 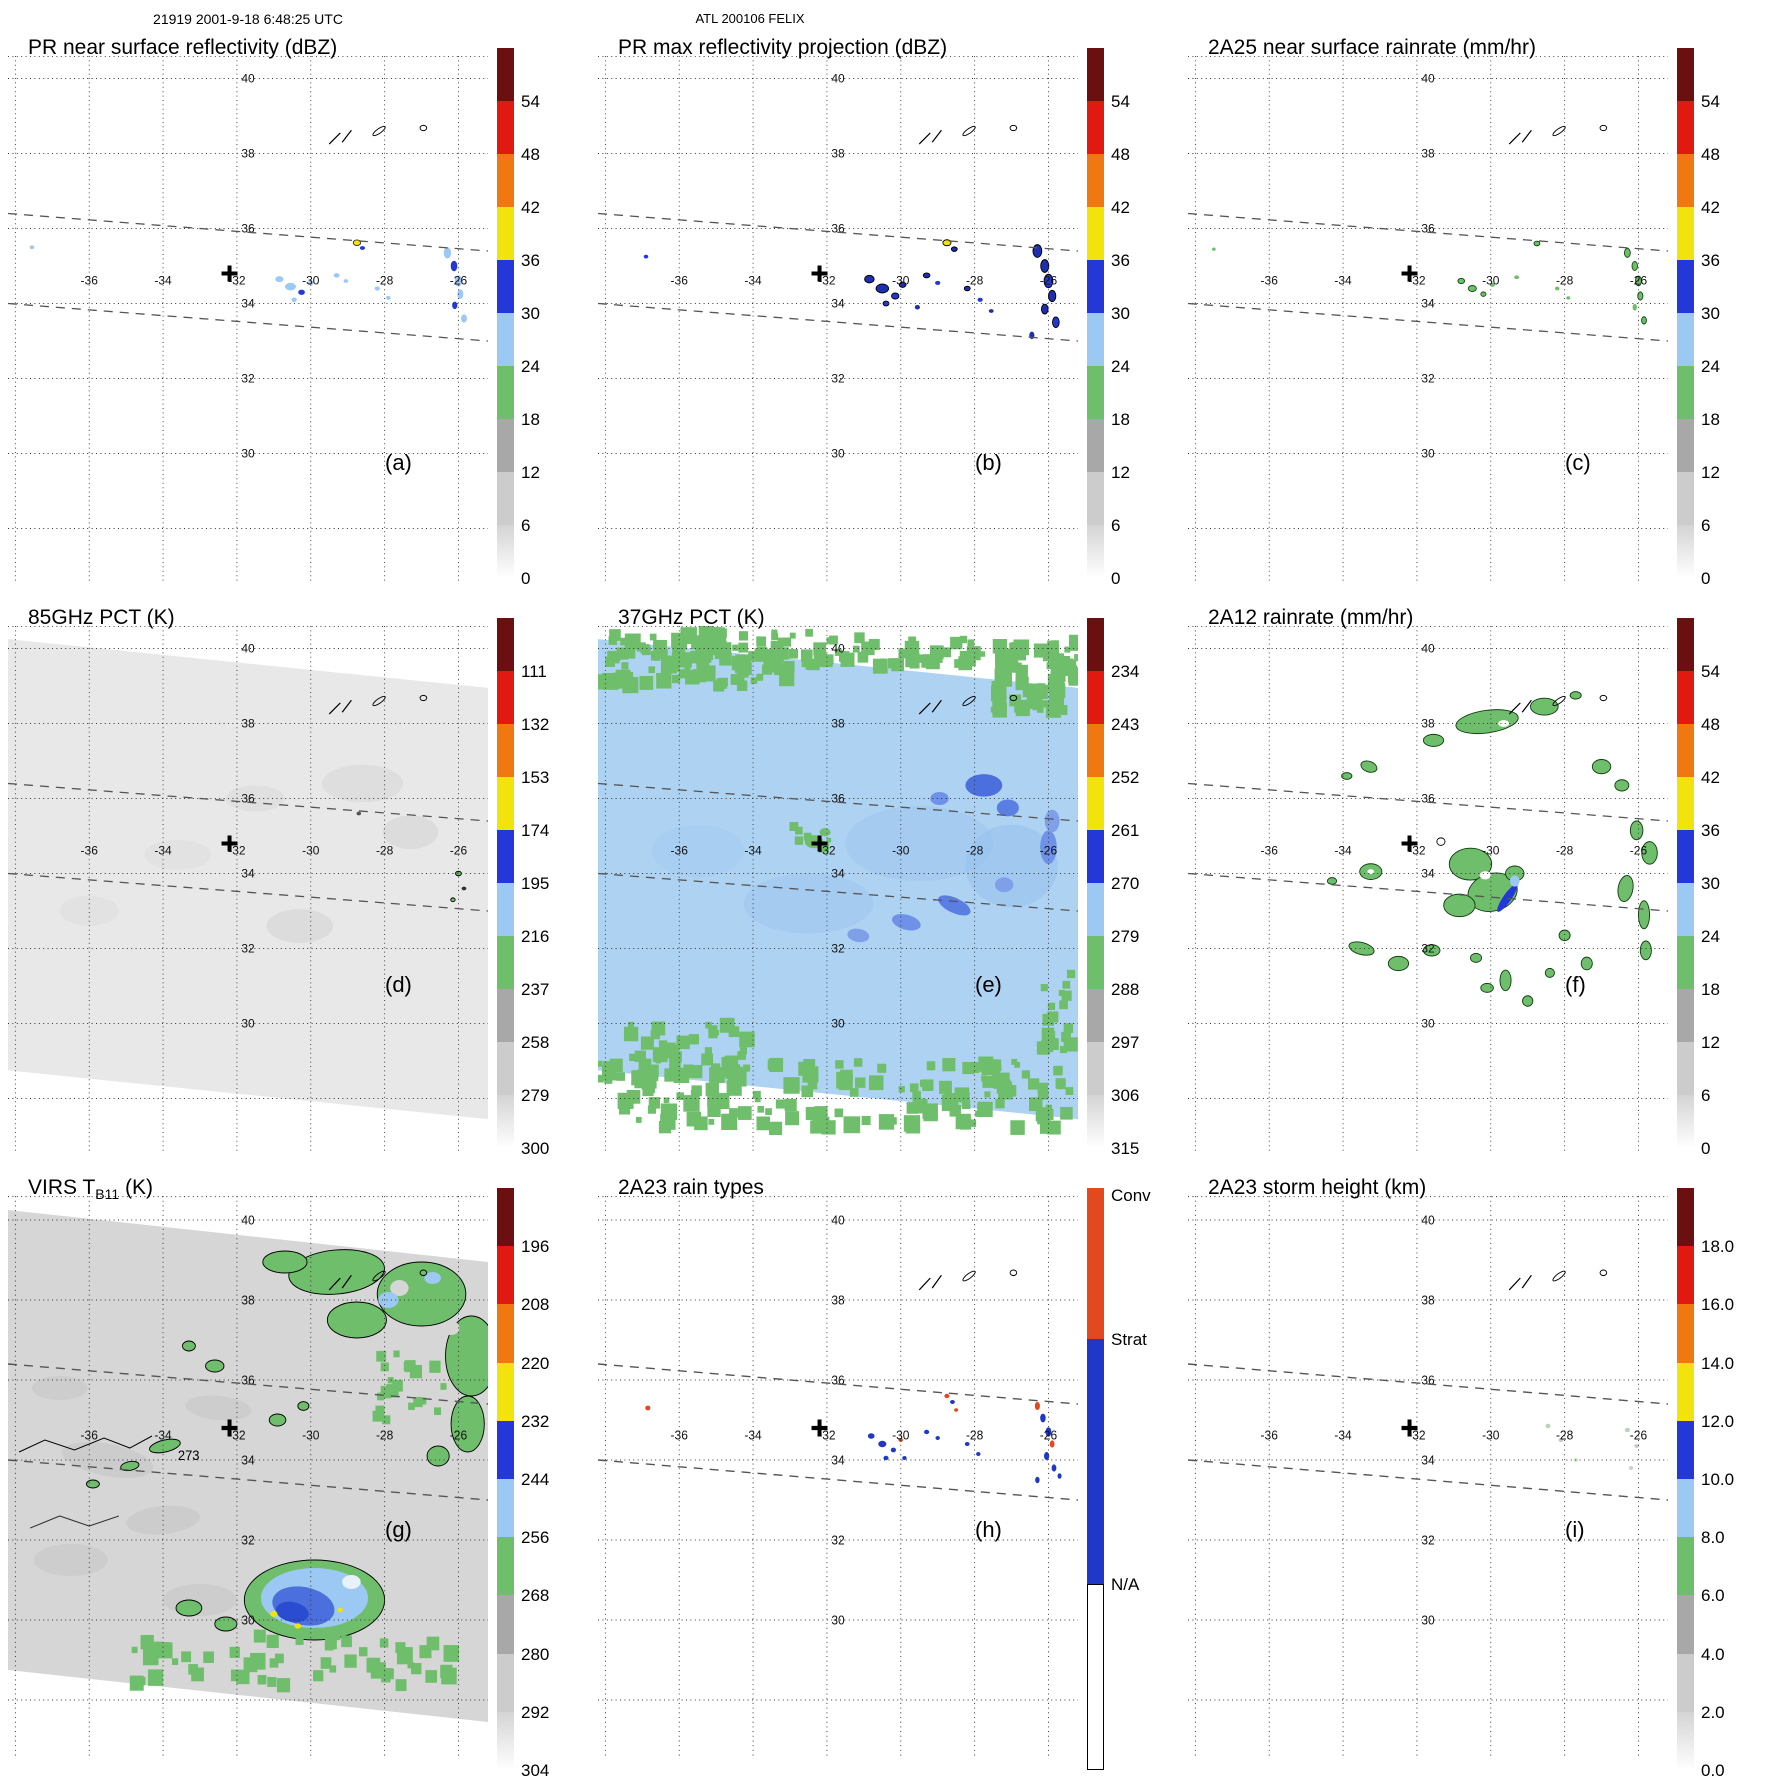 What do you see at coordinates (750, 18) in the screenshot?
I see `storm-id: ATL 200106 FELIX` at bounding box center [750, 18].